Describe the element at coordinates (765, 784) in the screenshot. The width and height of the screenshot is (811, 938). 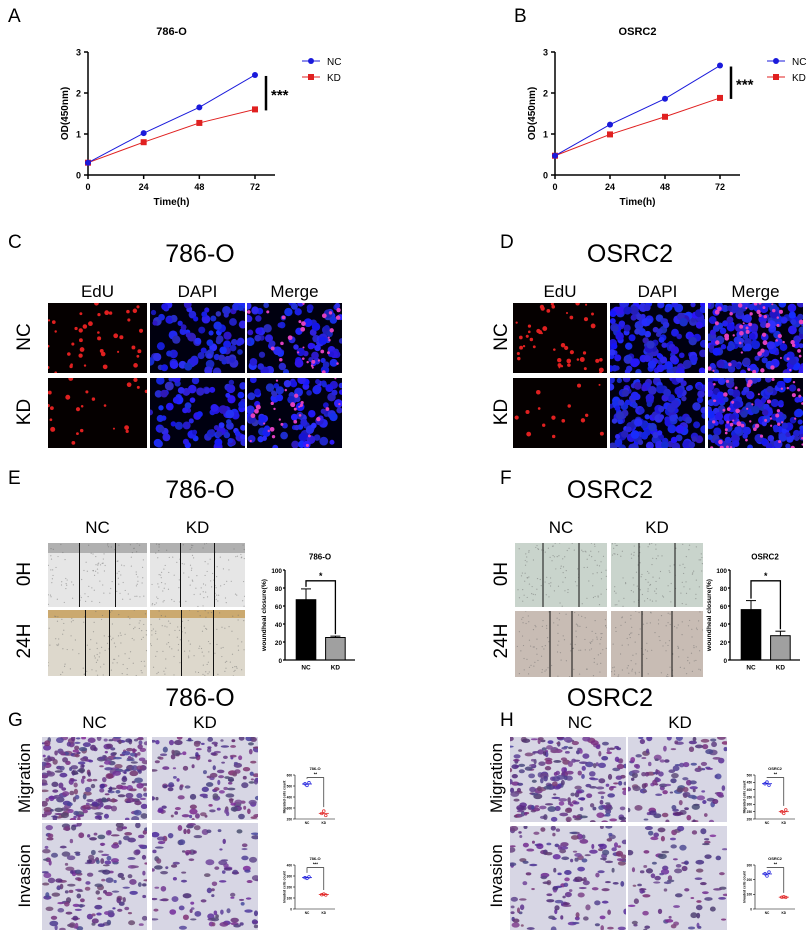
I see `data-point-nc` at that location.